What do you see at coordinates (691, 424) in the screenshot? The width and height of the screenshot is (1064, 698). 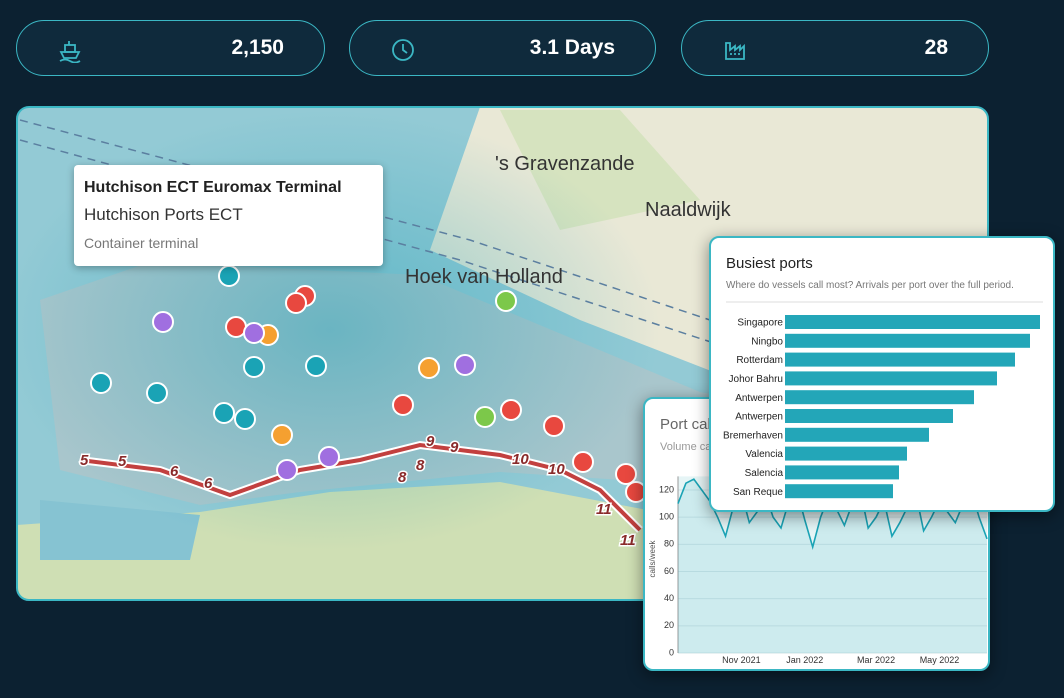 I see `chart-title: Port calls` at bounding box center [691, 424].